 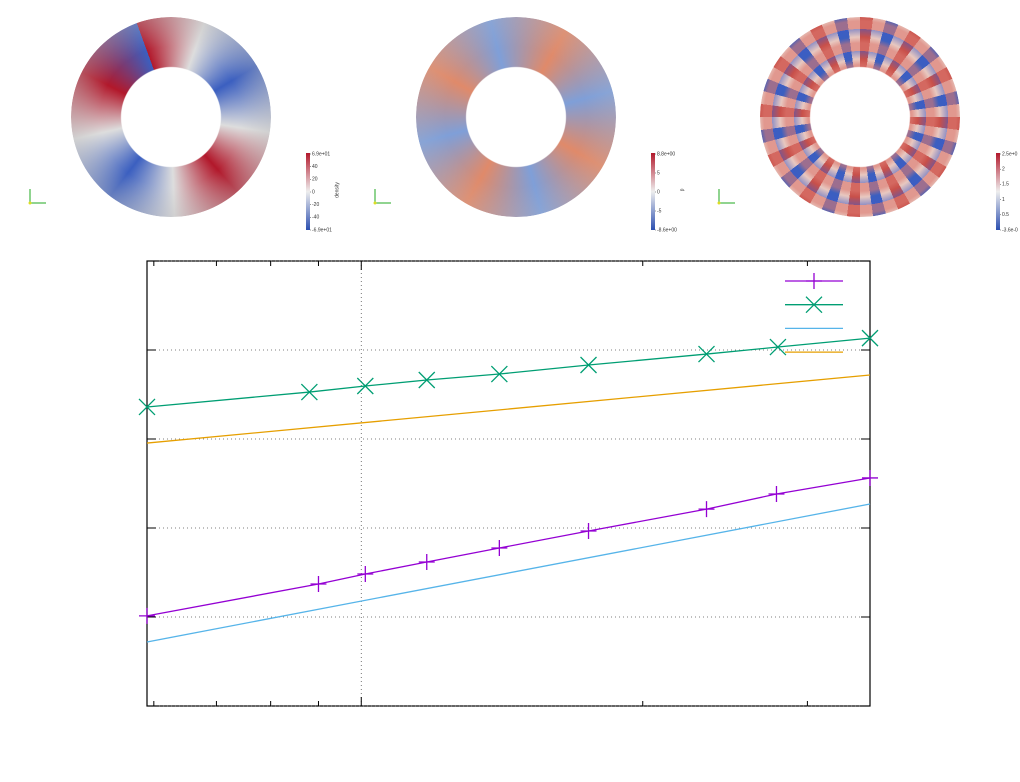 I want to click on axes-icons, so click(x=381, y=197).